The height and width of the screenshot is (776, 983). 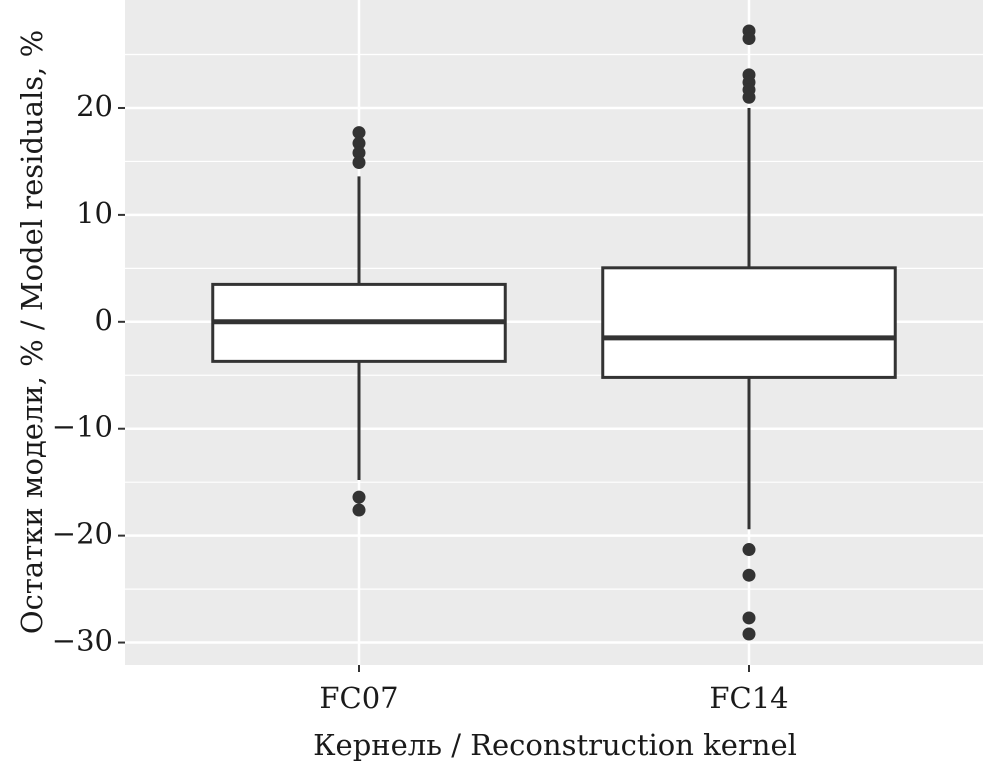 I want to click on y-tick-label: −10, so click(x=82, y=427).